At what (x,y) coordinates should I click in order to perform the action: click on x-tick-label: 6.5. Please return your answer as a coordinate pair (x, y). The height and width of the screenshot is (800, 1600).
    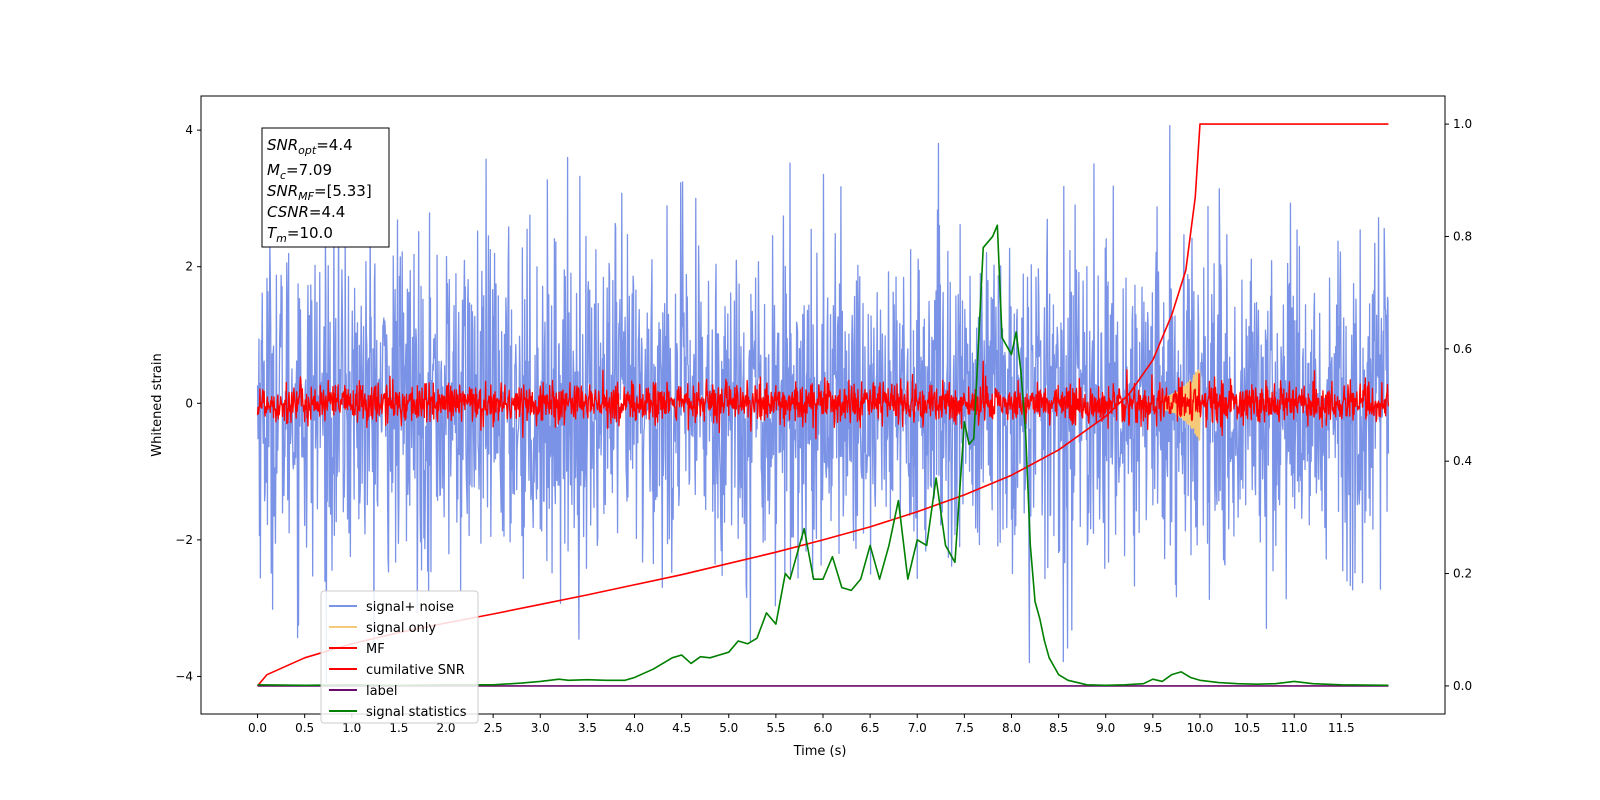
    Looking at the image, I should click on (870, 728).